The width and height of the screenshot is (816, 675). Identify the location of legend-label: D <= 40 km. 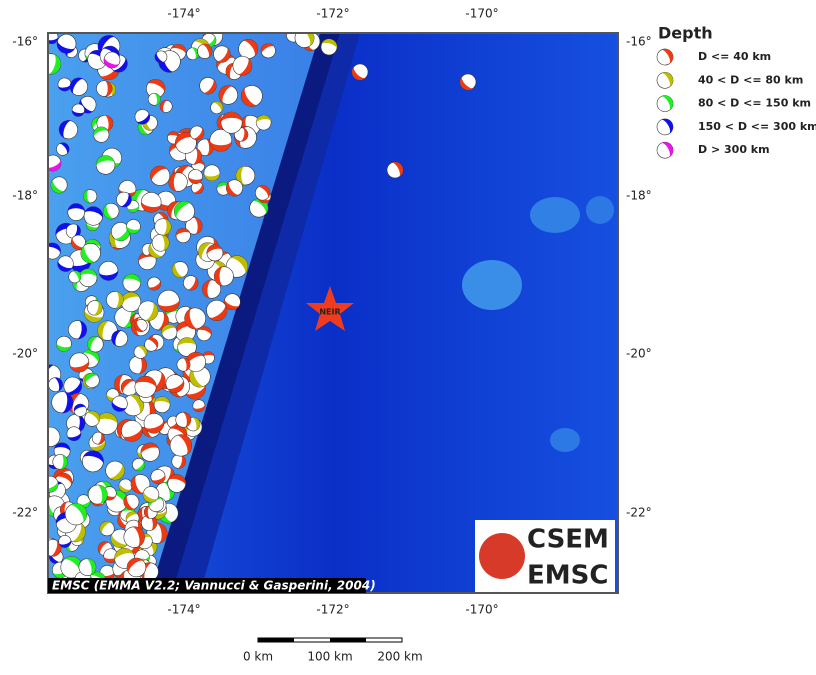
(734, 56).